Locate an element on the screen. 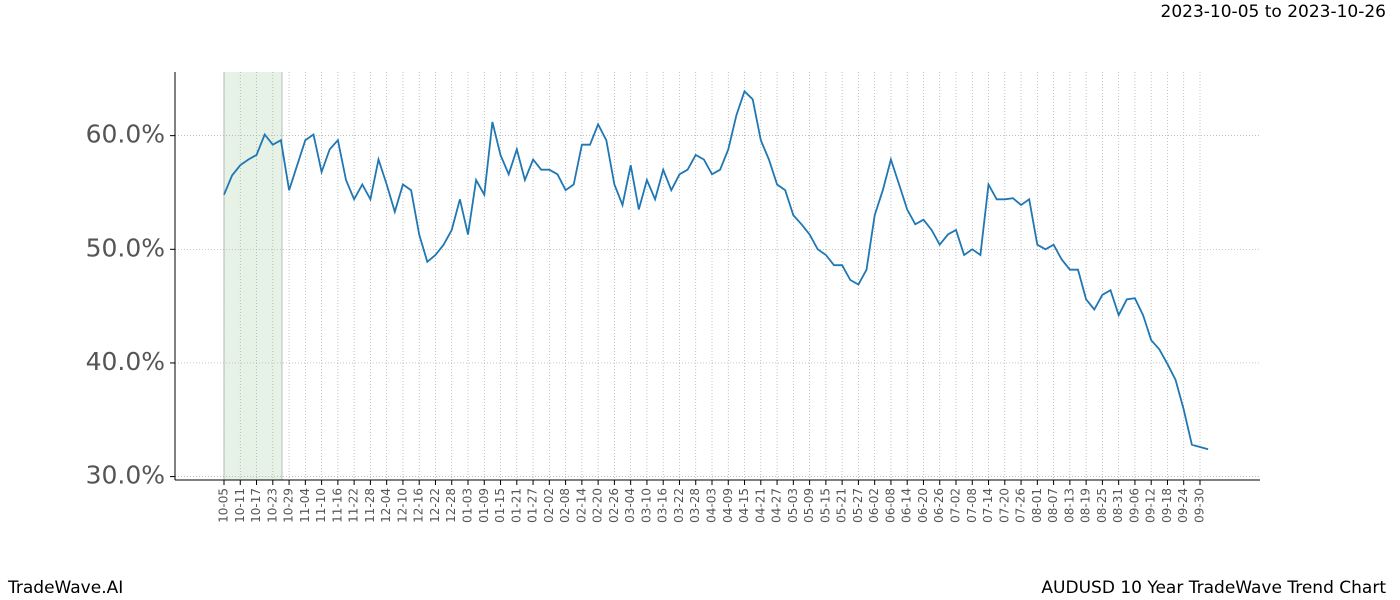 Image resolution: width=1400 pixels, height=600 pixels. x-tick-label: 10-11 is located at coordinates (240, 505).